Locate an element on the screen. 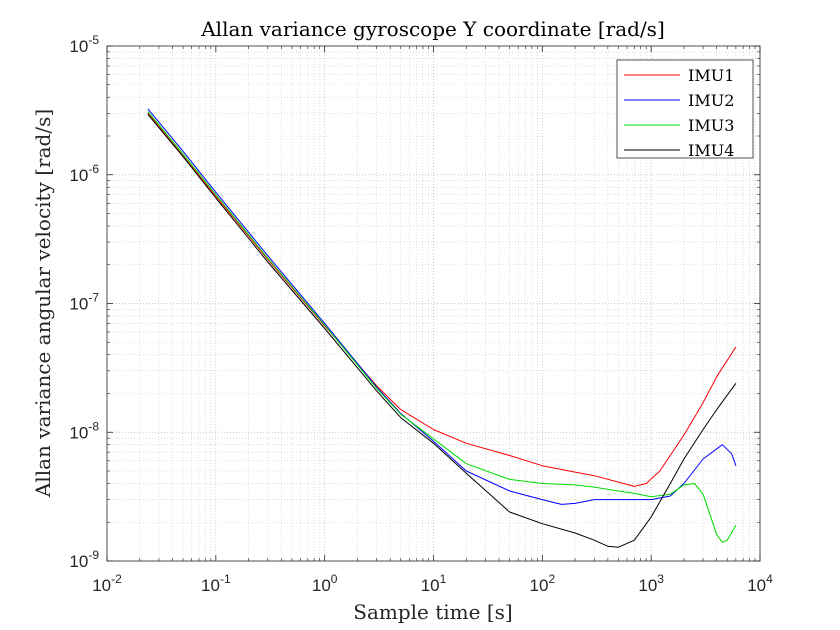  y-tick-label: 10⁻⁵ is located at coordinates (84, 44).